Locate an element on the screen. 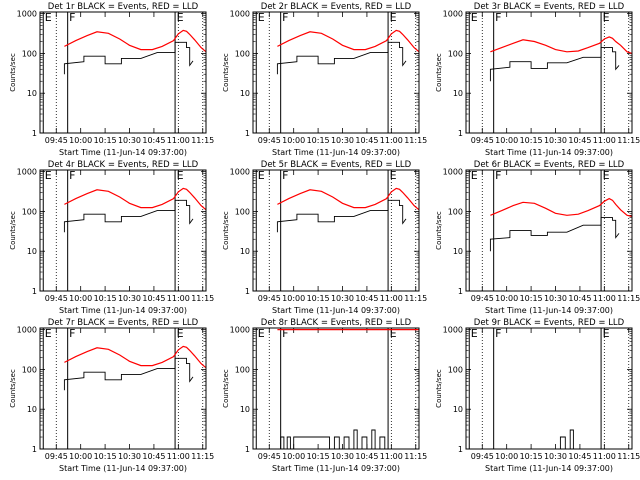 The height and width of the screenshot is (480, 640). panel-title: Det 7r BLACK = Events, RED = LLD is located at coordinates (123, 323).